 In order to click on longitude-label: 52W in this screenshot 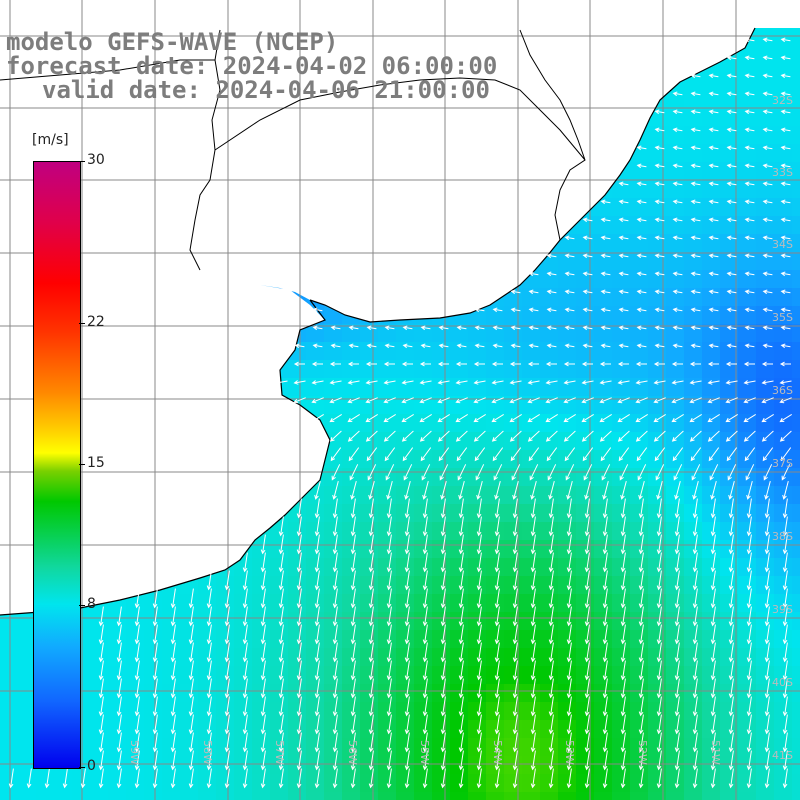, I will do `click(642, 752)`.